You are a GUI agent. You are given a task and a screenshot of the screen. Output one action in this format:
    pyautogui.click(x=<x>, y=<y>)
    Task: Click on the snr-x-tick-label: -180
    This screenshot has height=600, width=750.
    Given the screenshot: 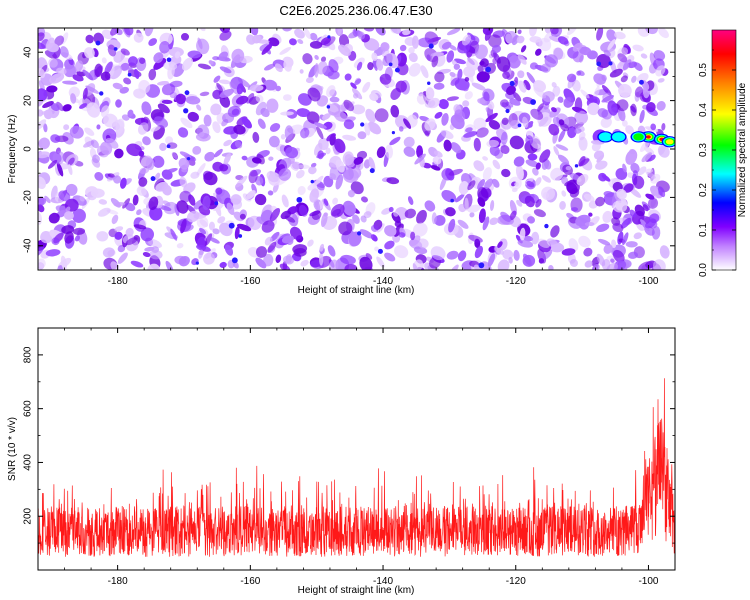 What is the action you would take?
    pyautogui.click(x=118, y=581)
    